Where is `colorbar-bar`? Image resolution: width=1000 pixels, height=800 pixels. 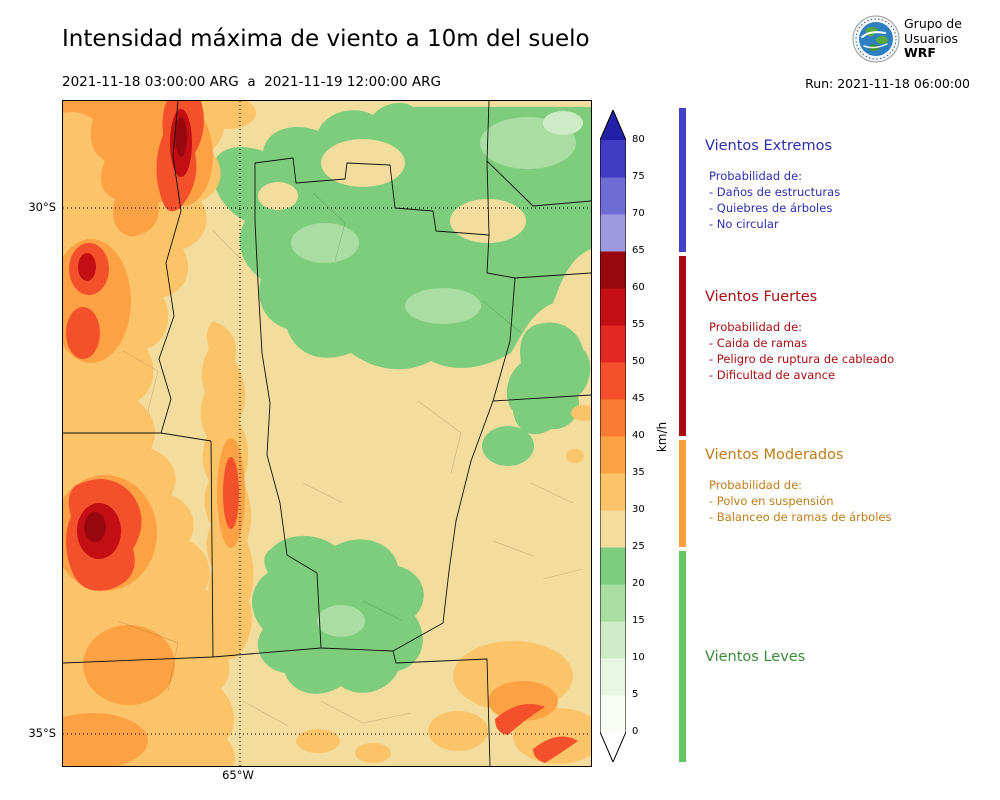
colorbar-bar is located at coordinates (613, 436).